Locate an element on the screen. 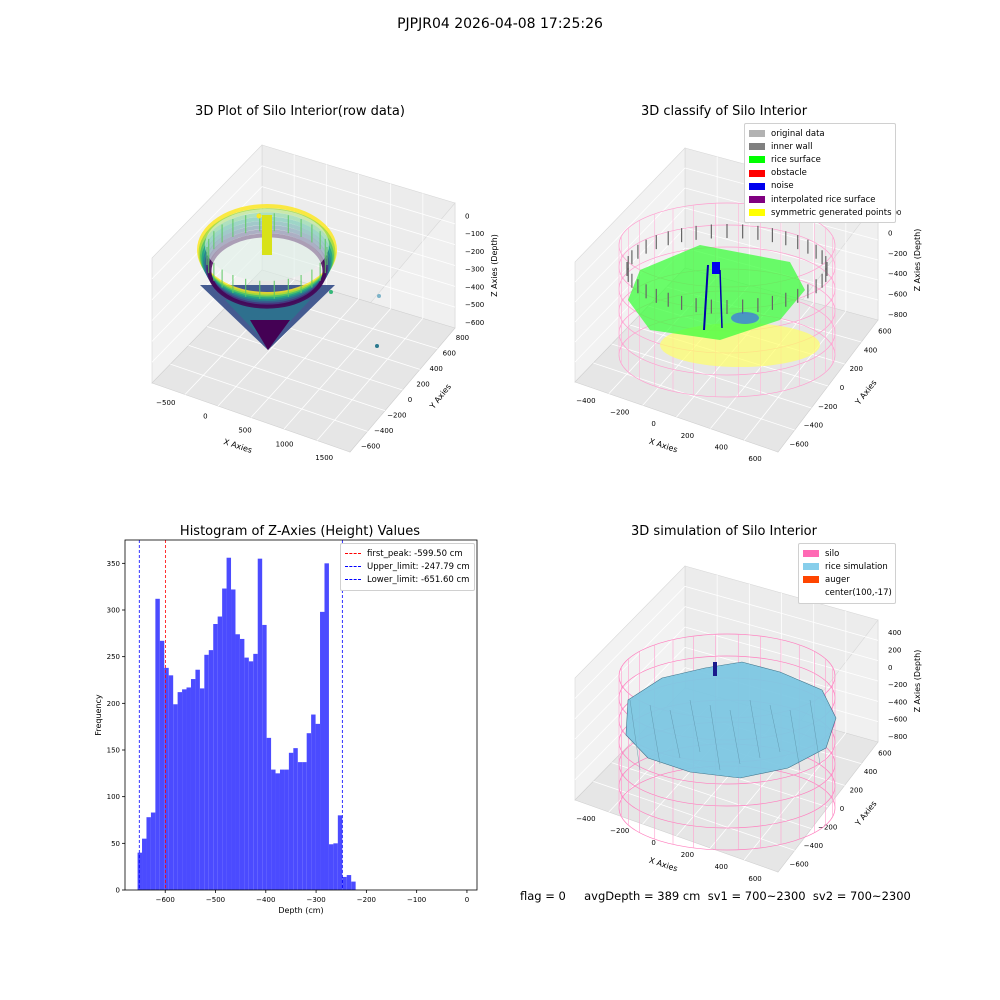  legend-entry: noise is located at coordinates (820, 186).